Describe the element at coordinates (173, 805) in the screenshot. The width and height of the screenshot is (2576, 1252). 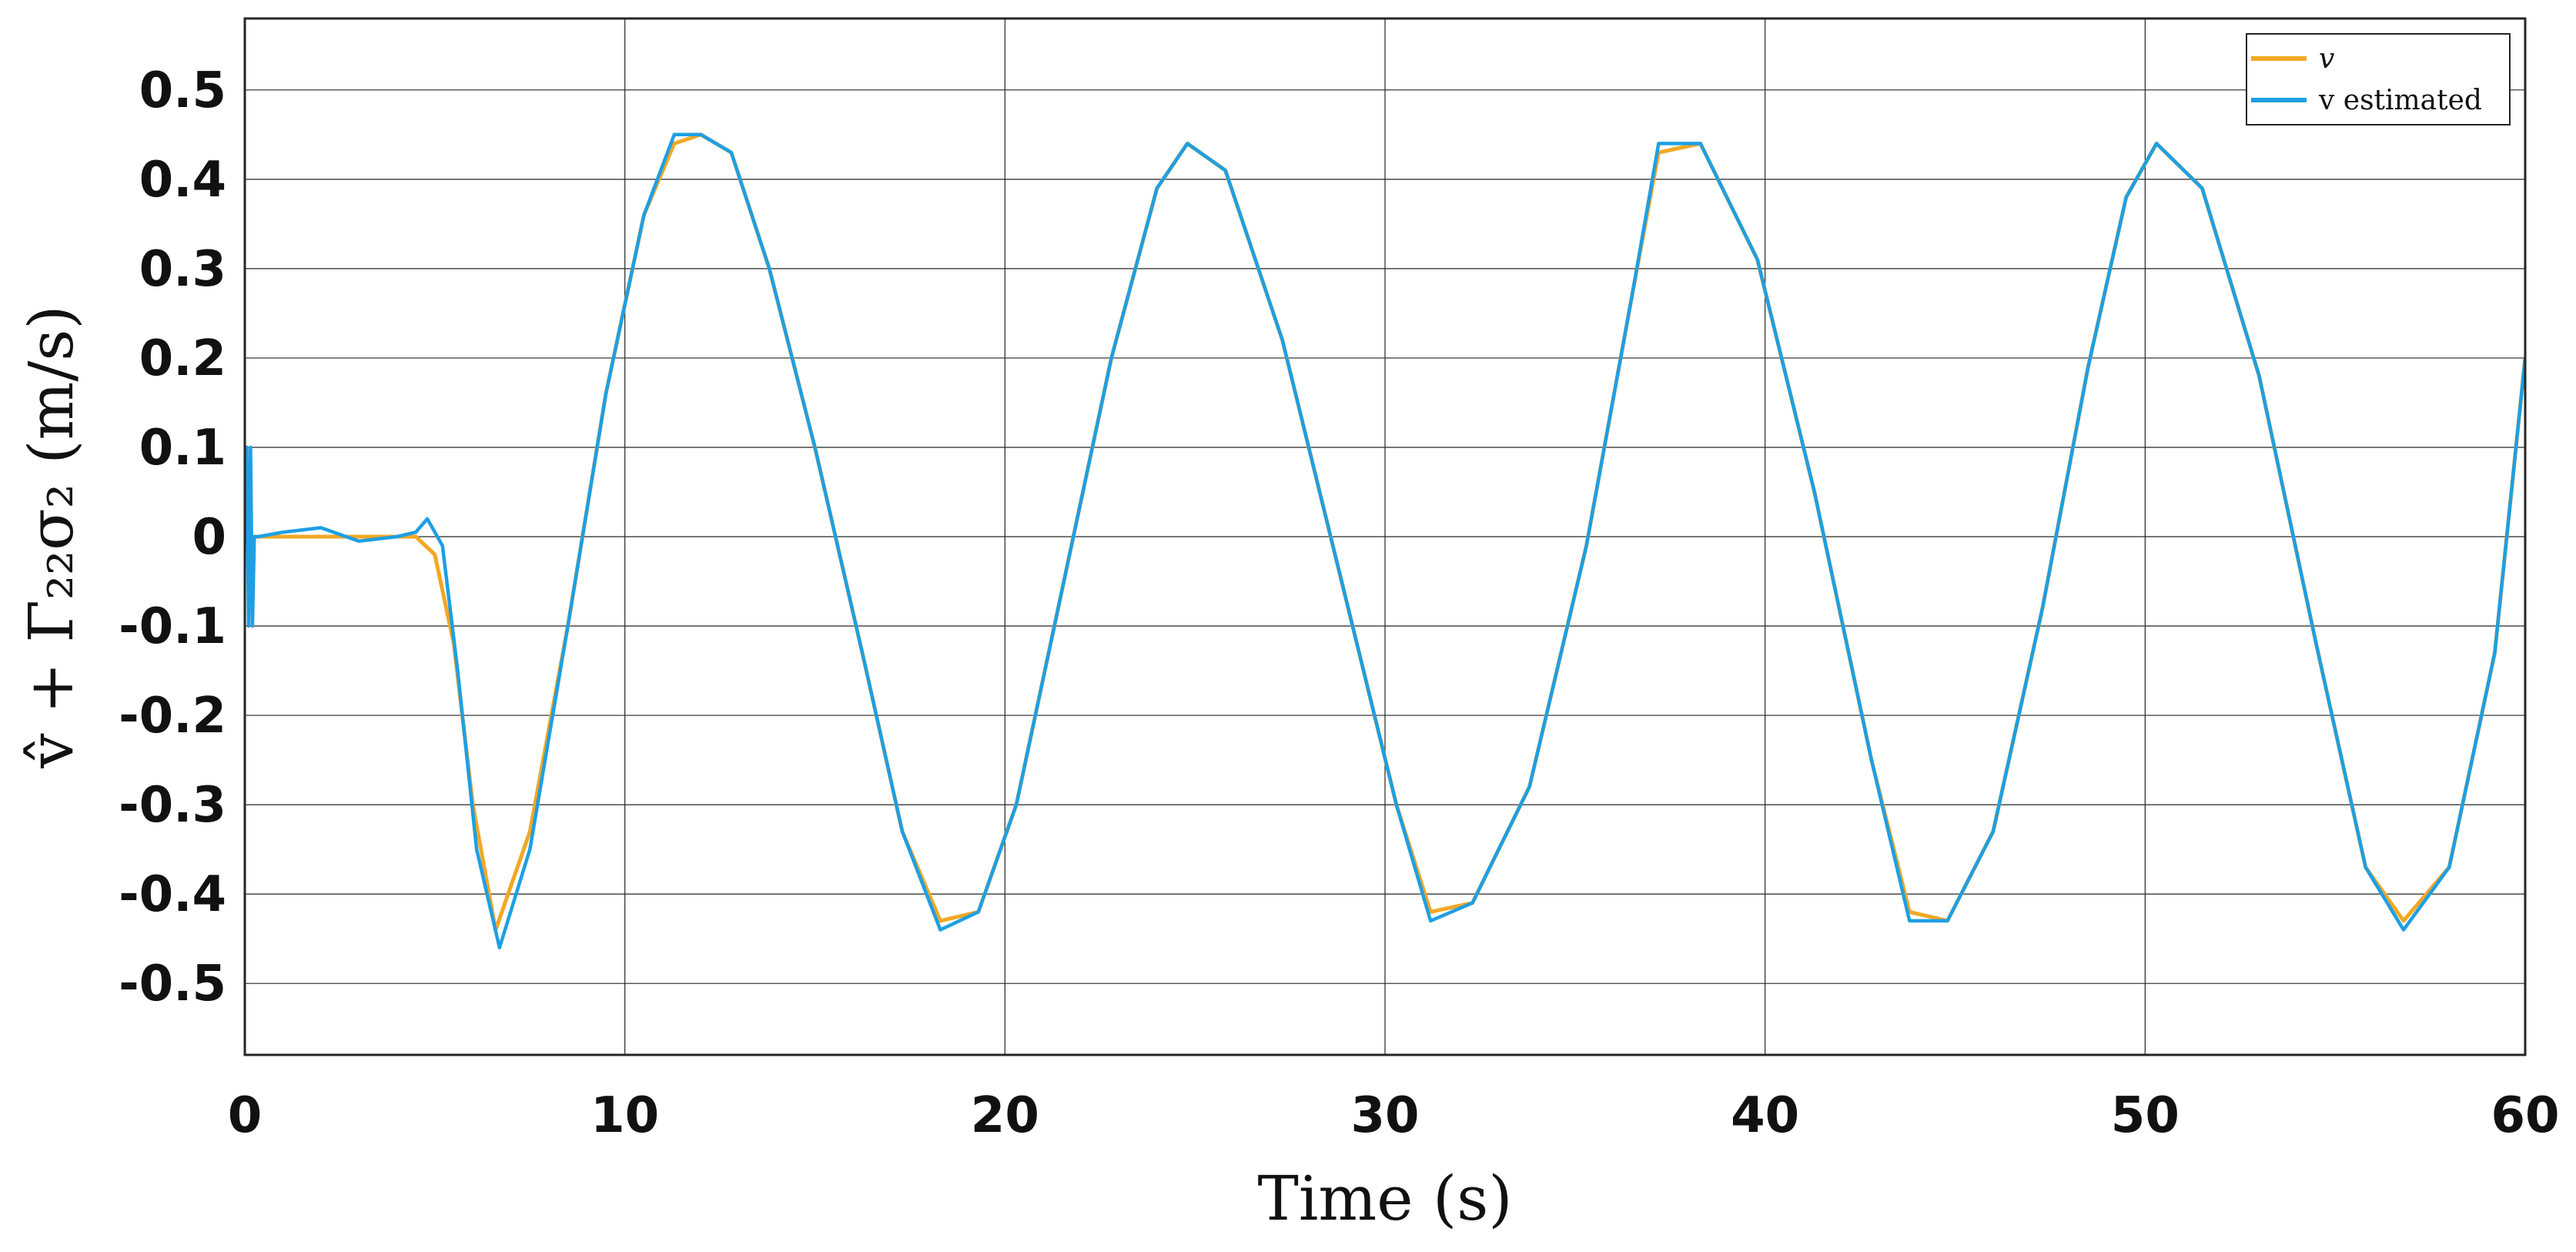
I see `y-tick-label: -0.3` at that location.